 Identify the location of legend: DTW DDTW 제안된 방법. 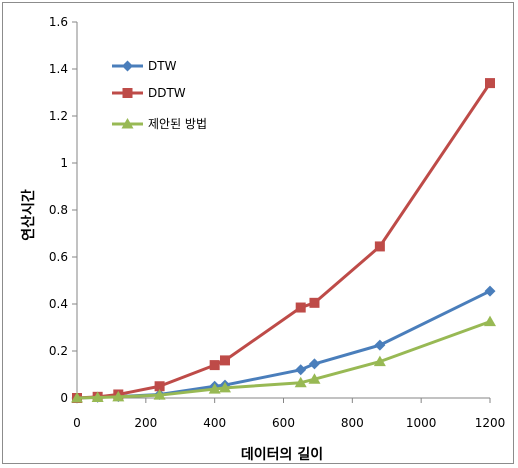
(159, 95).